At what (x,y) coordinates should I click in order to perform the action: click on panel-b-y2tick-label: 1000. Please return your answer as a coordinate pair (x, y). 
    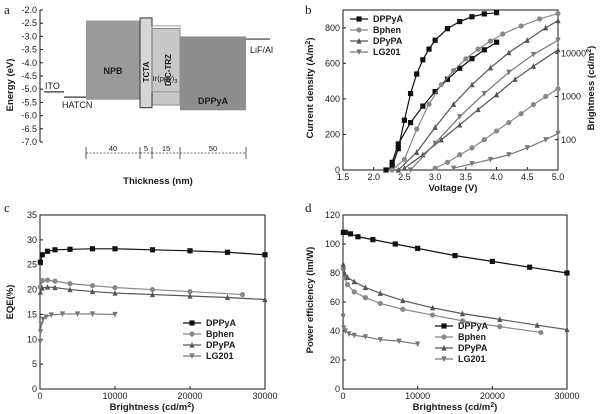
    Looking at the image, I should click on (571, 97).